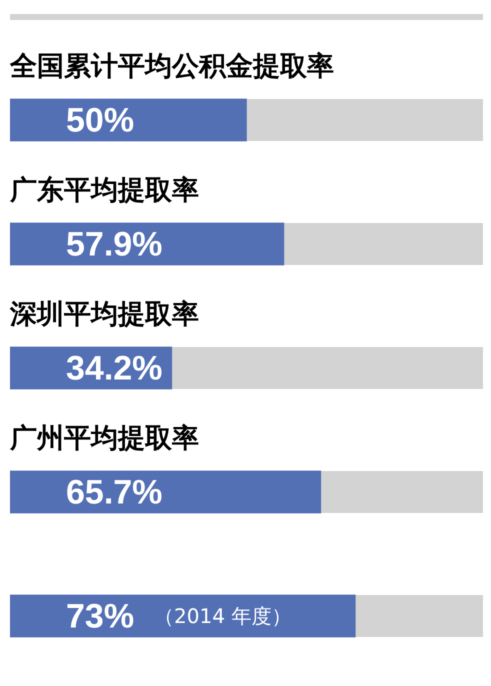 The height and width of the screenshot is (686, 491). Describe the element at coordinates (104, 438) in the screenshot. I see `y-tick-label: 广州平均提取率` at that location.